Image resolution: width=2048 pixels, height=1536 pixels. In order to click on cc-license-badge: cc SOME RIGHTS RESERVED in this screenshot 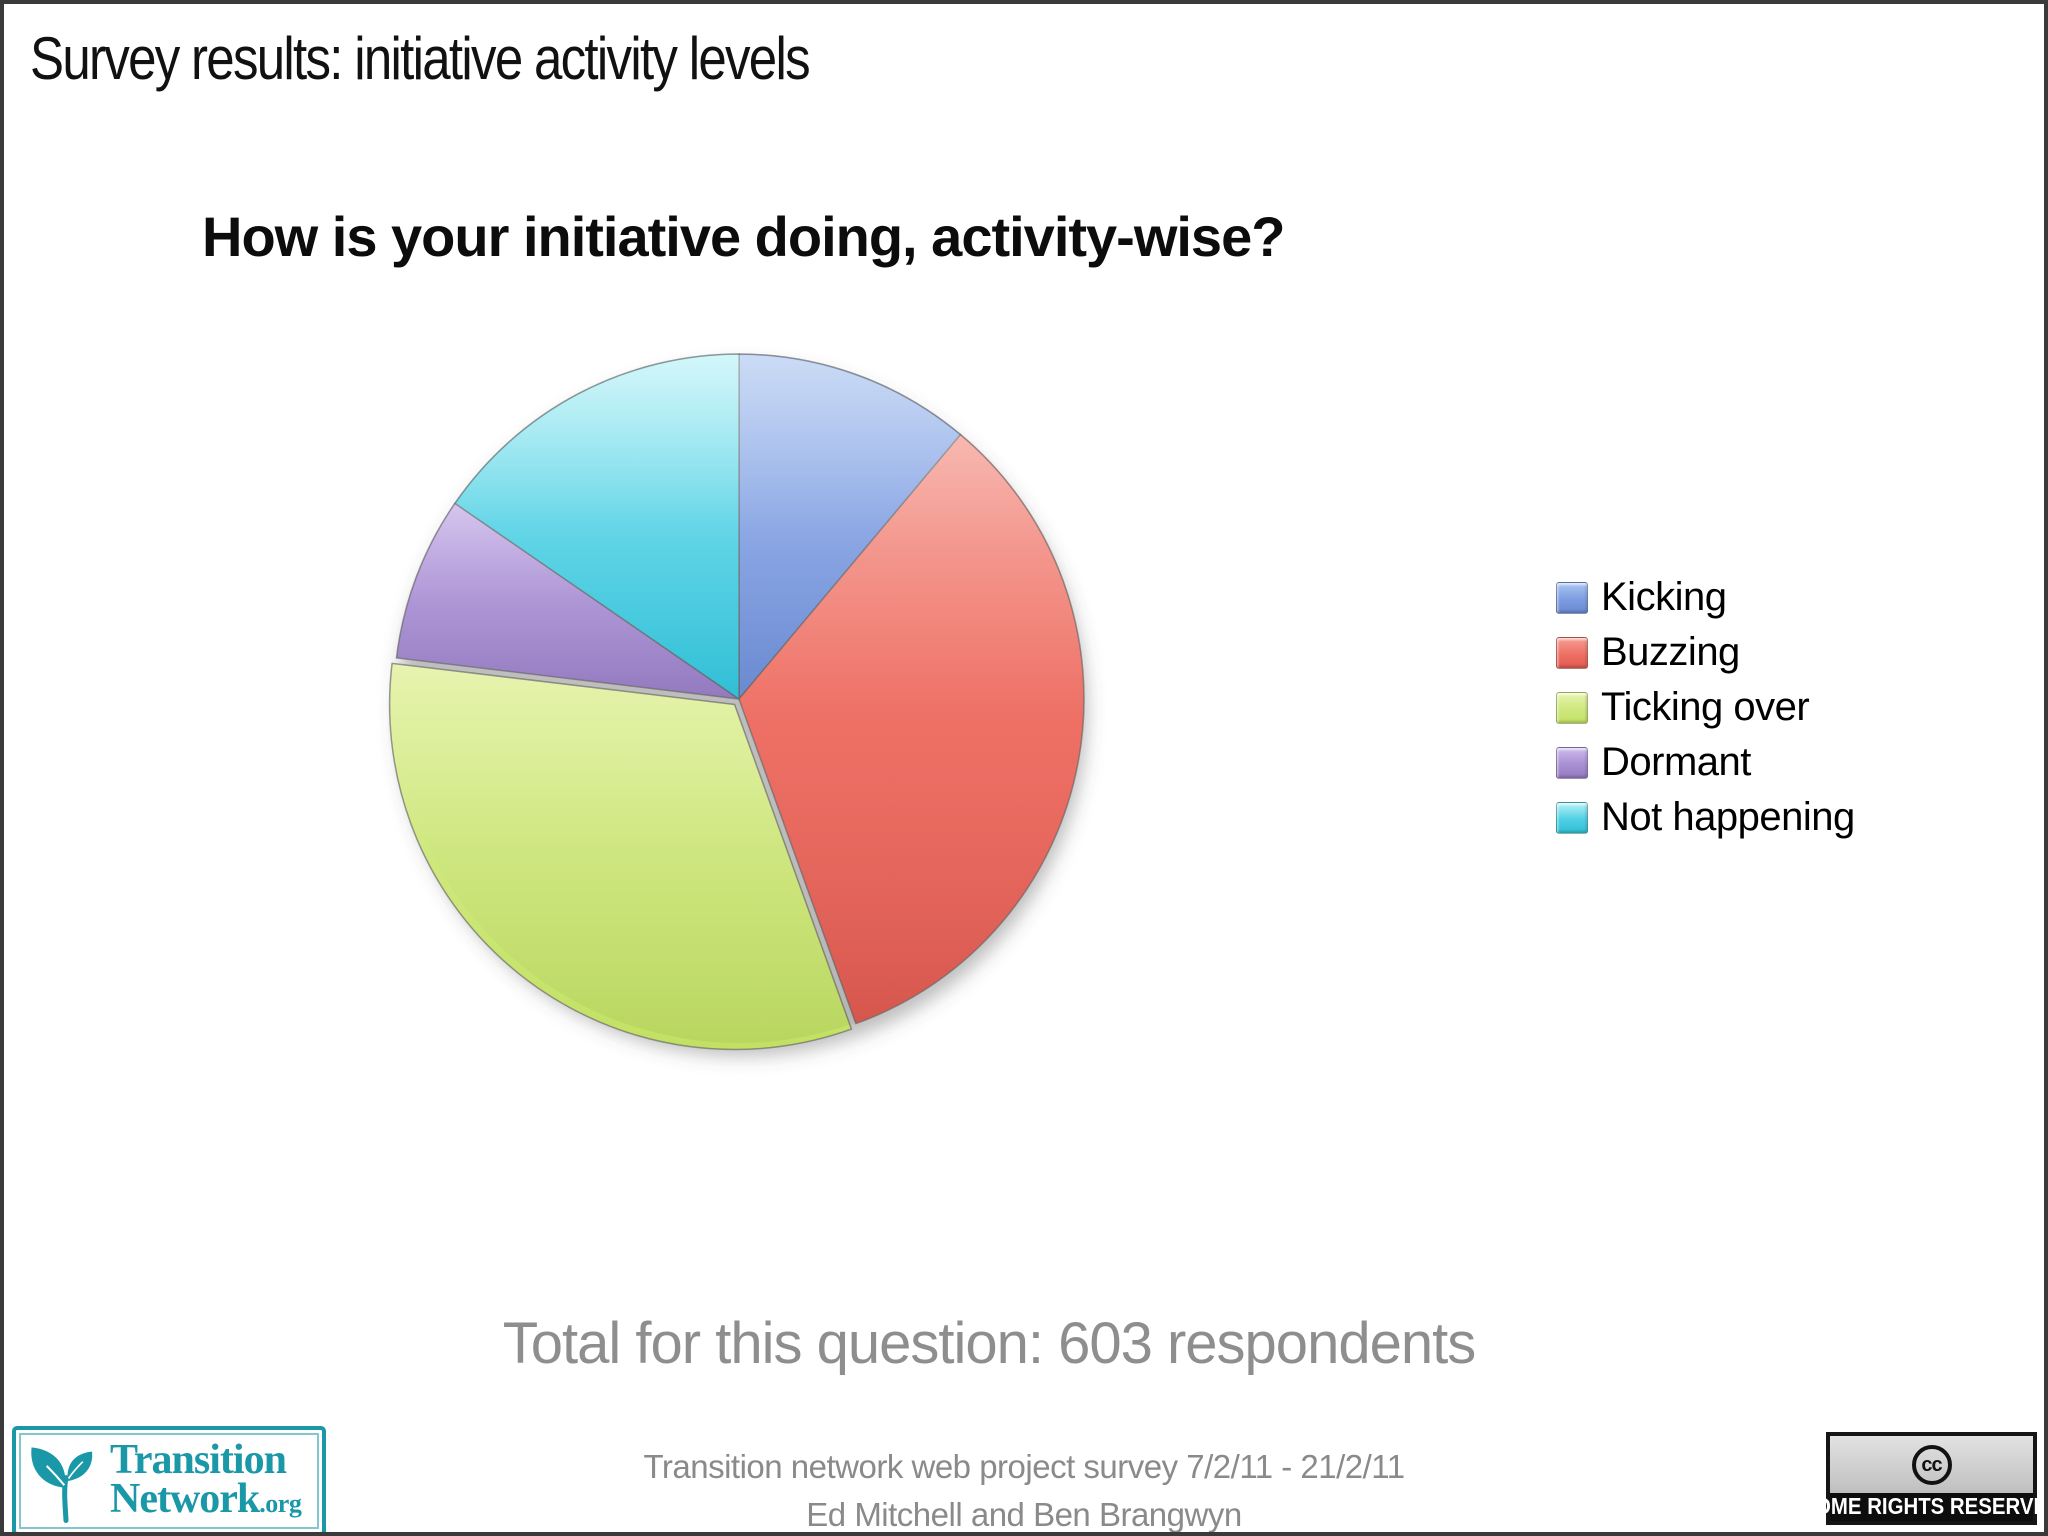, I will do `click(1924, 1478)`.